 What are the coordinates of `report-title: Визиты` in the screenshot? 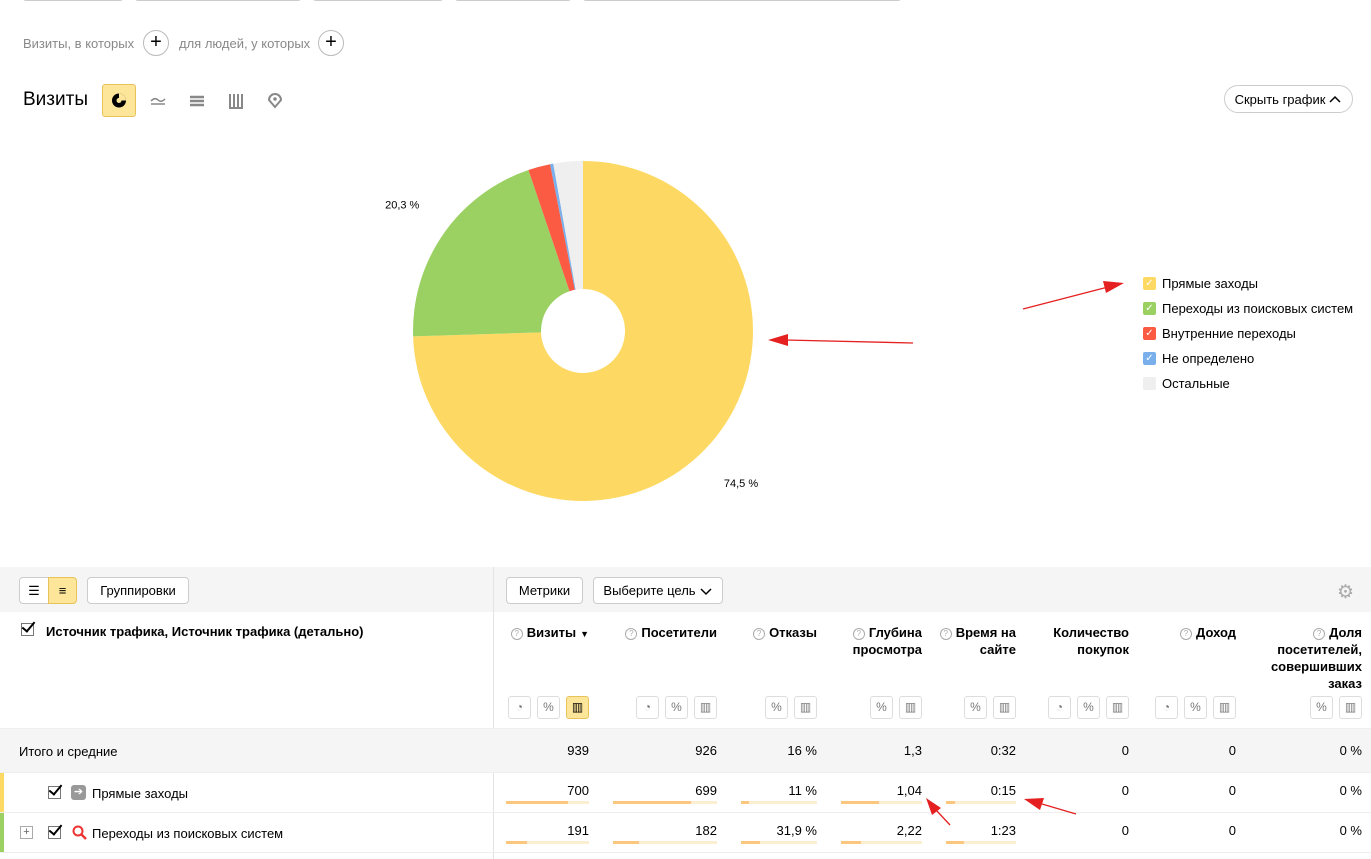 It's located at (55, 99).